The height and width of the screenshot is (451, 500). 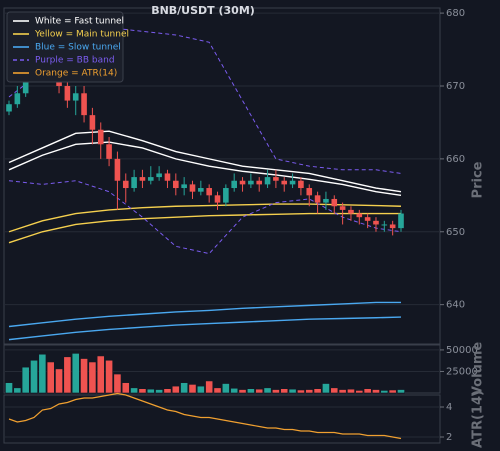 What do you see at coordinates (478, 419) in the screenshot?
I see `y-axis-label: ATR(14)` at bounding box center [478, 419].